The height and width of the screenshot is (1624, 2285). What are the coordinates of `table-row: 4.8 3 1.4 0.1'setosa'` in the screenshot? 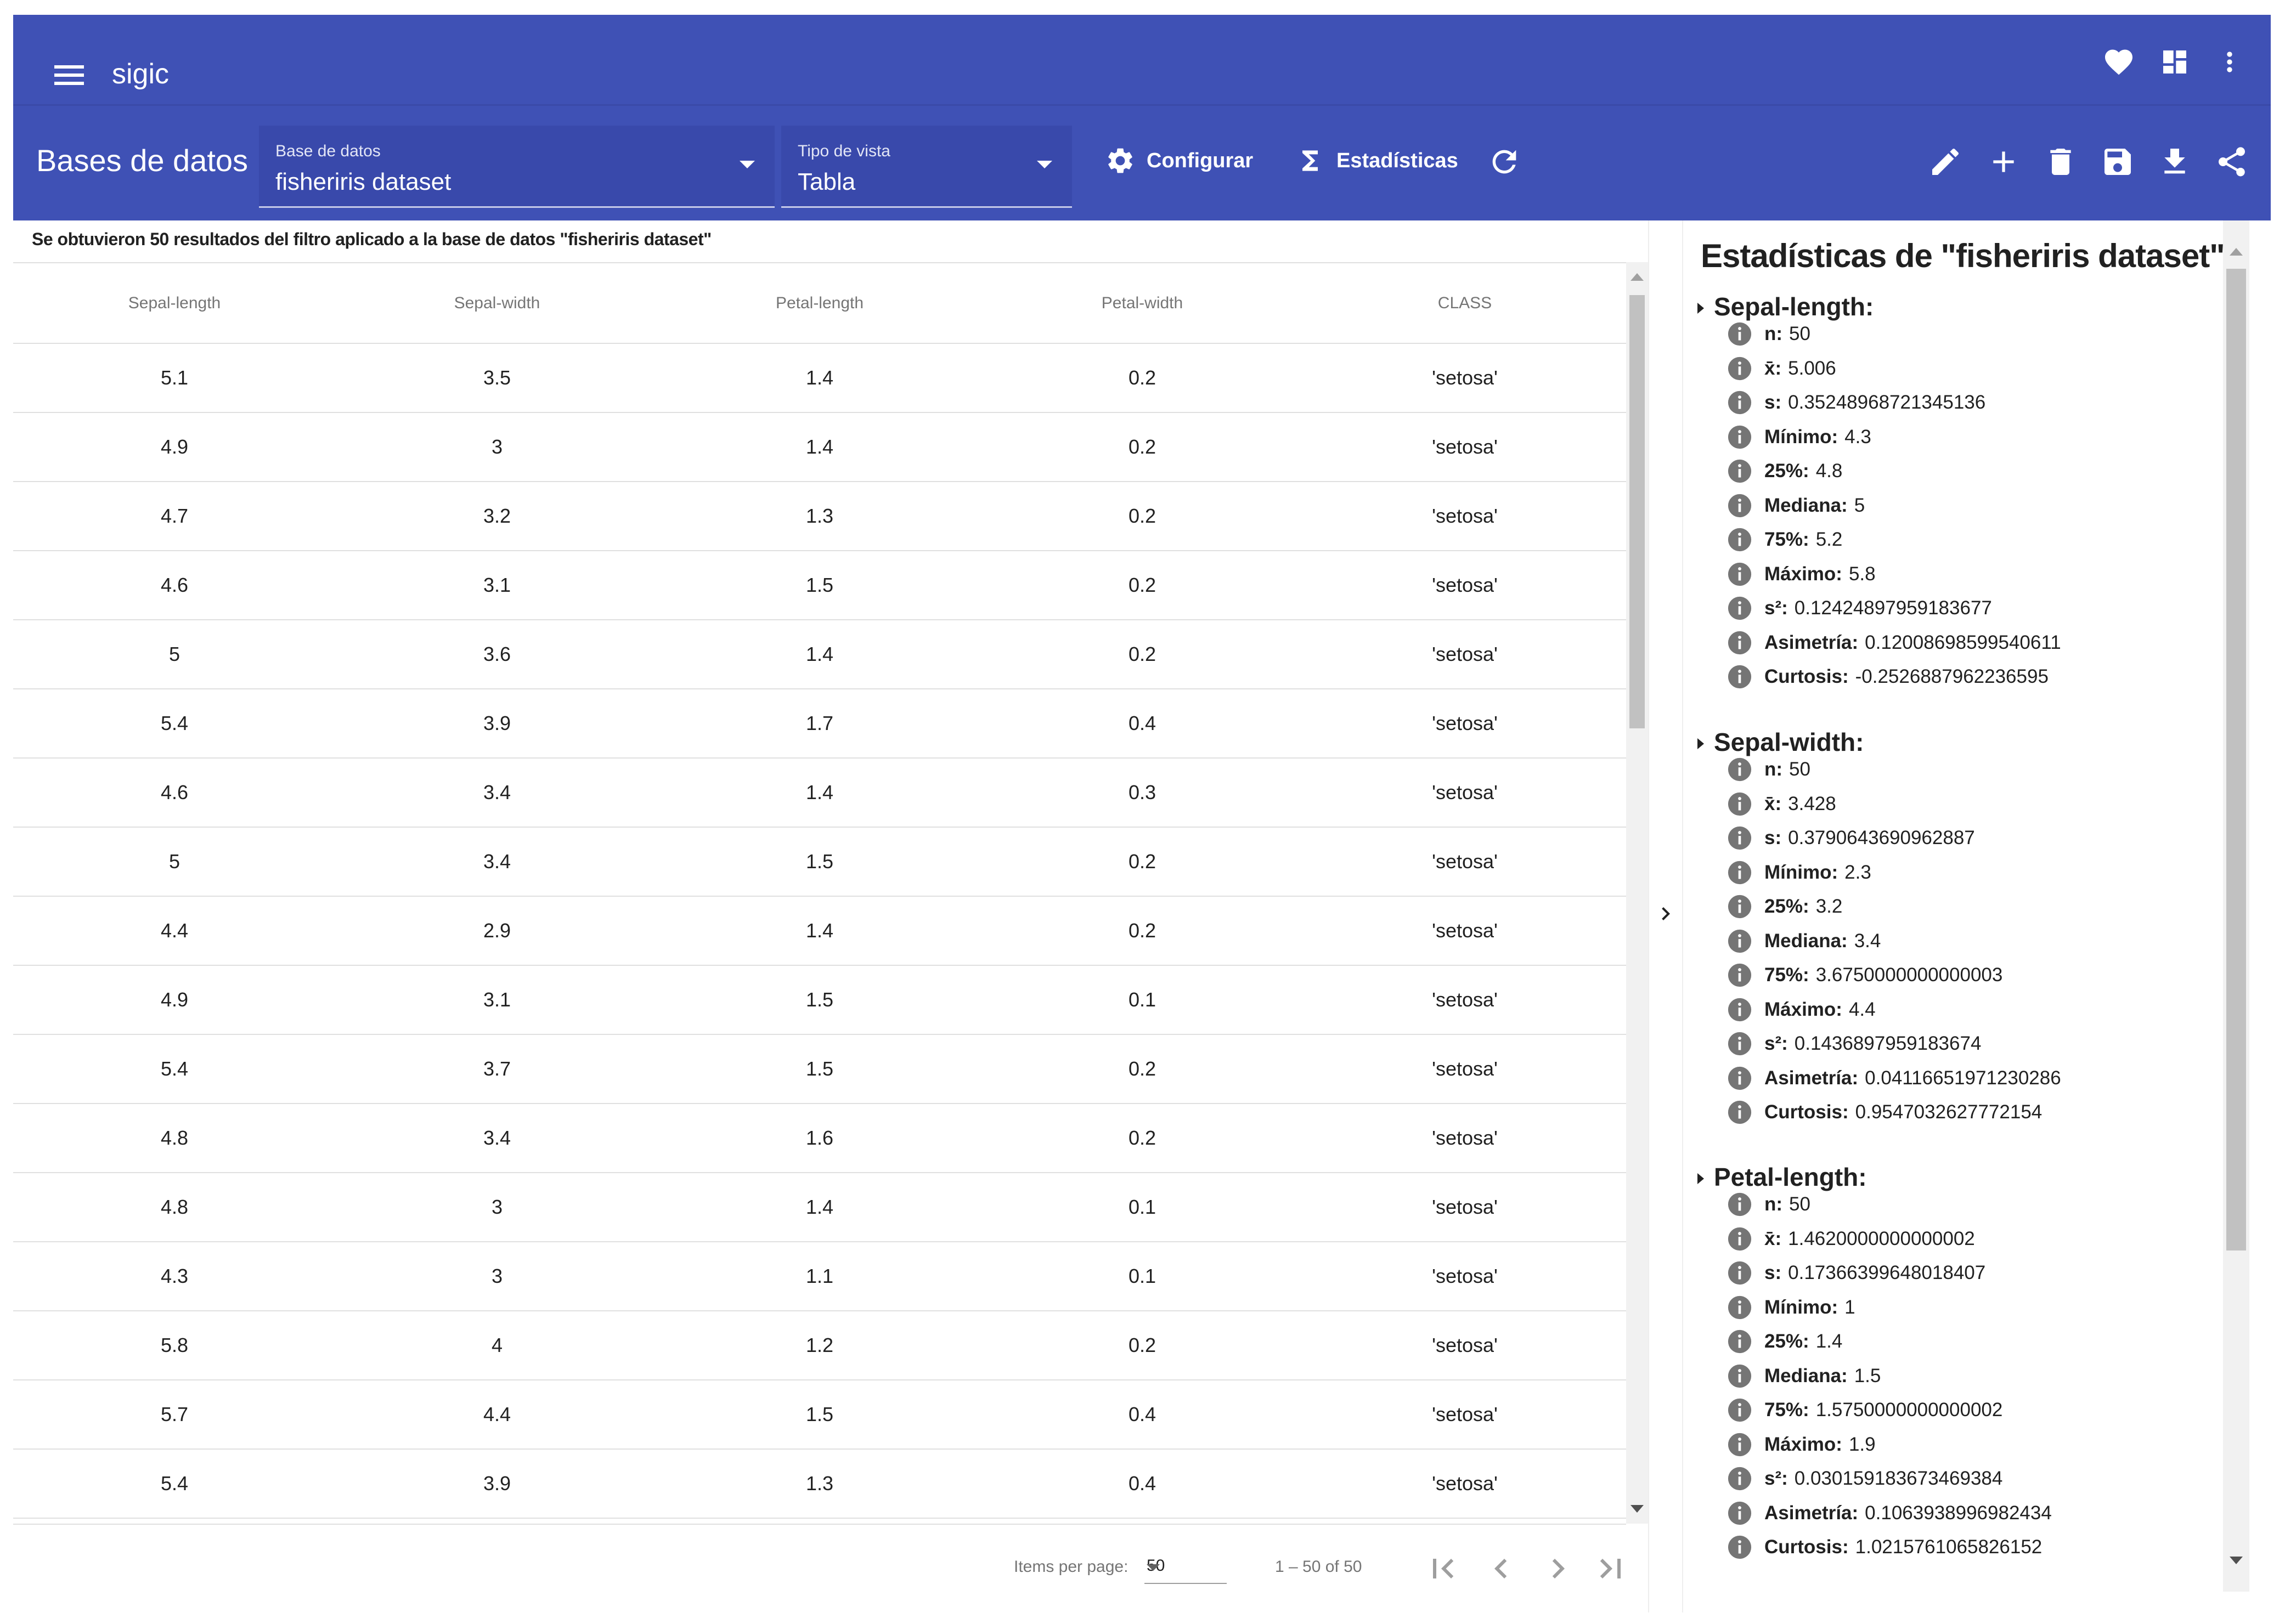 It's located at (819, 1207).